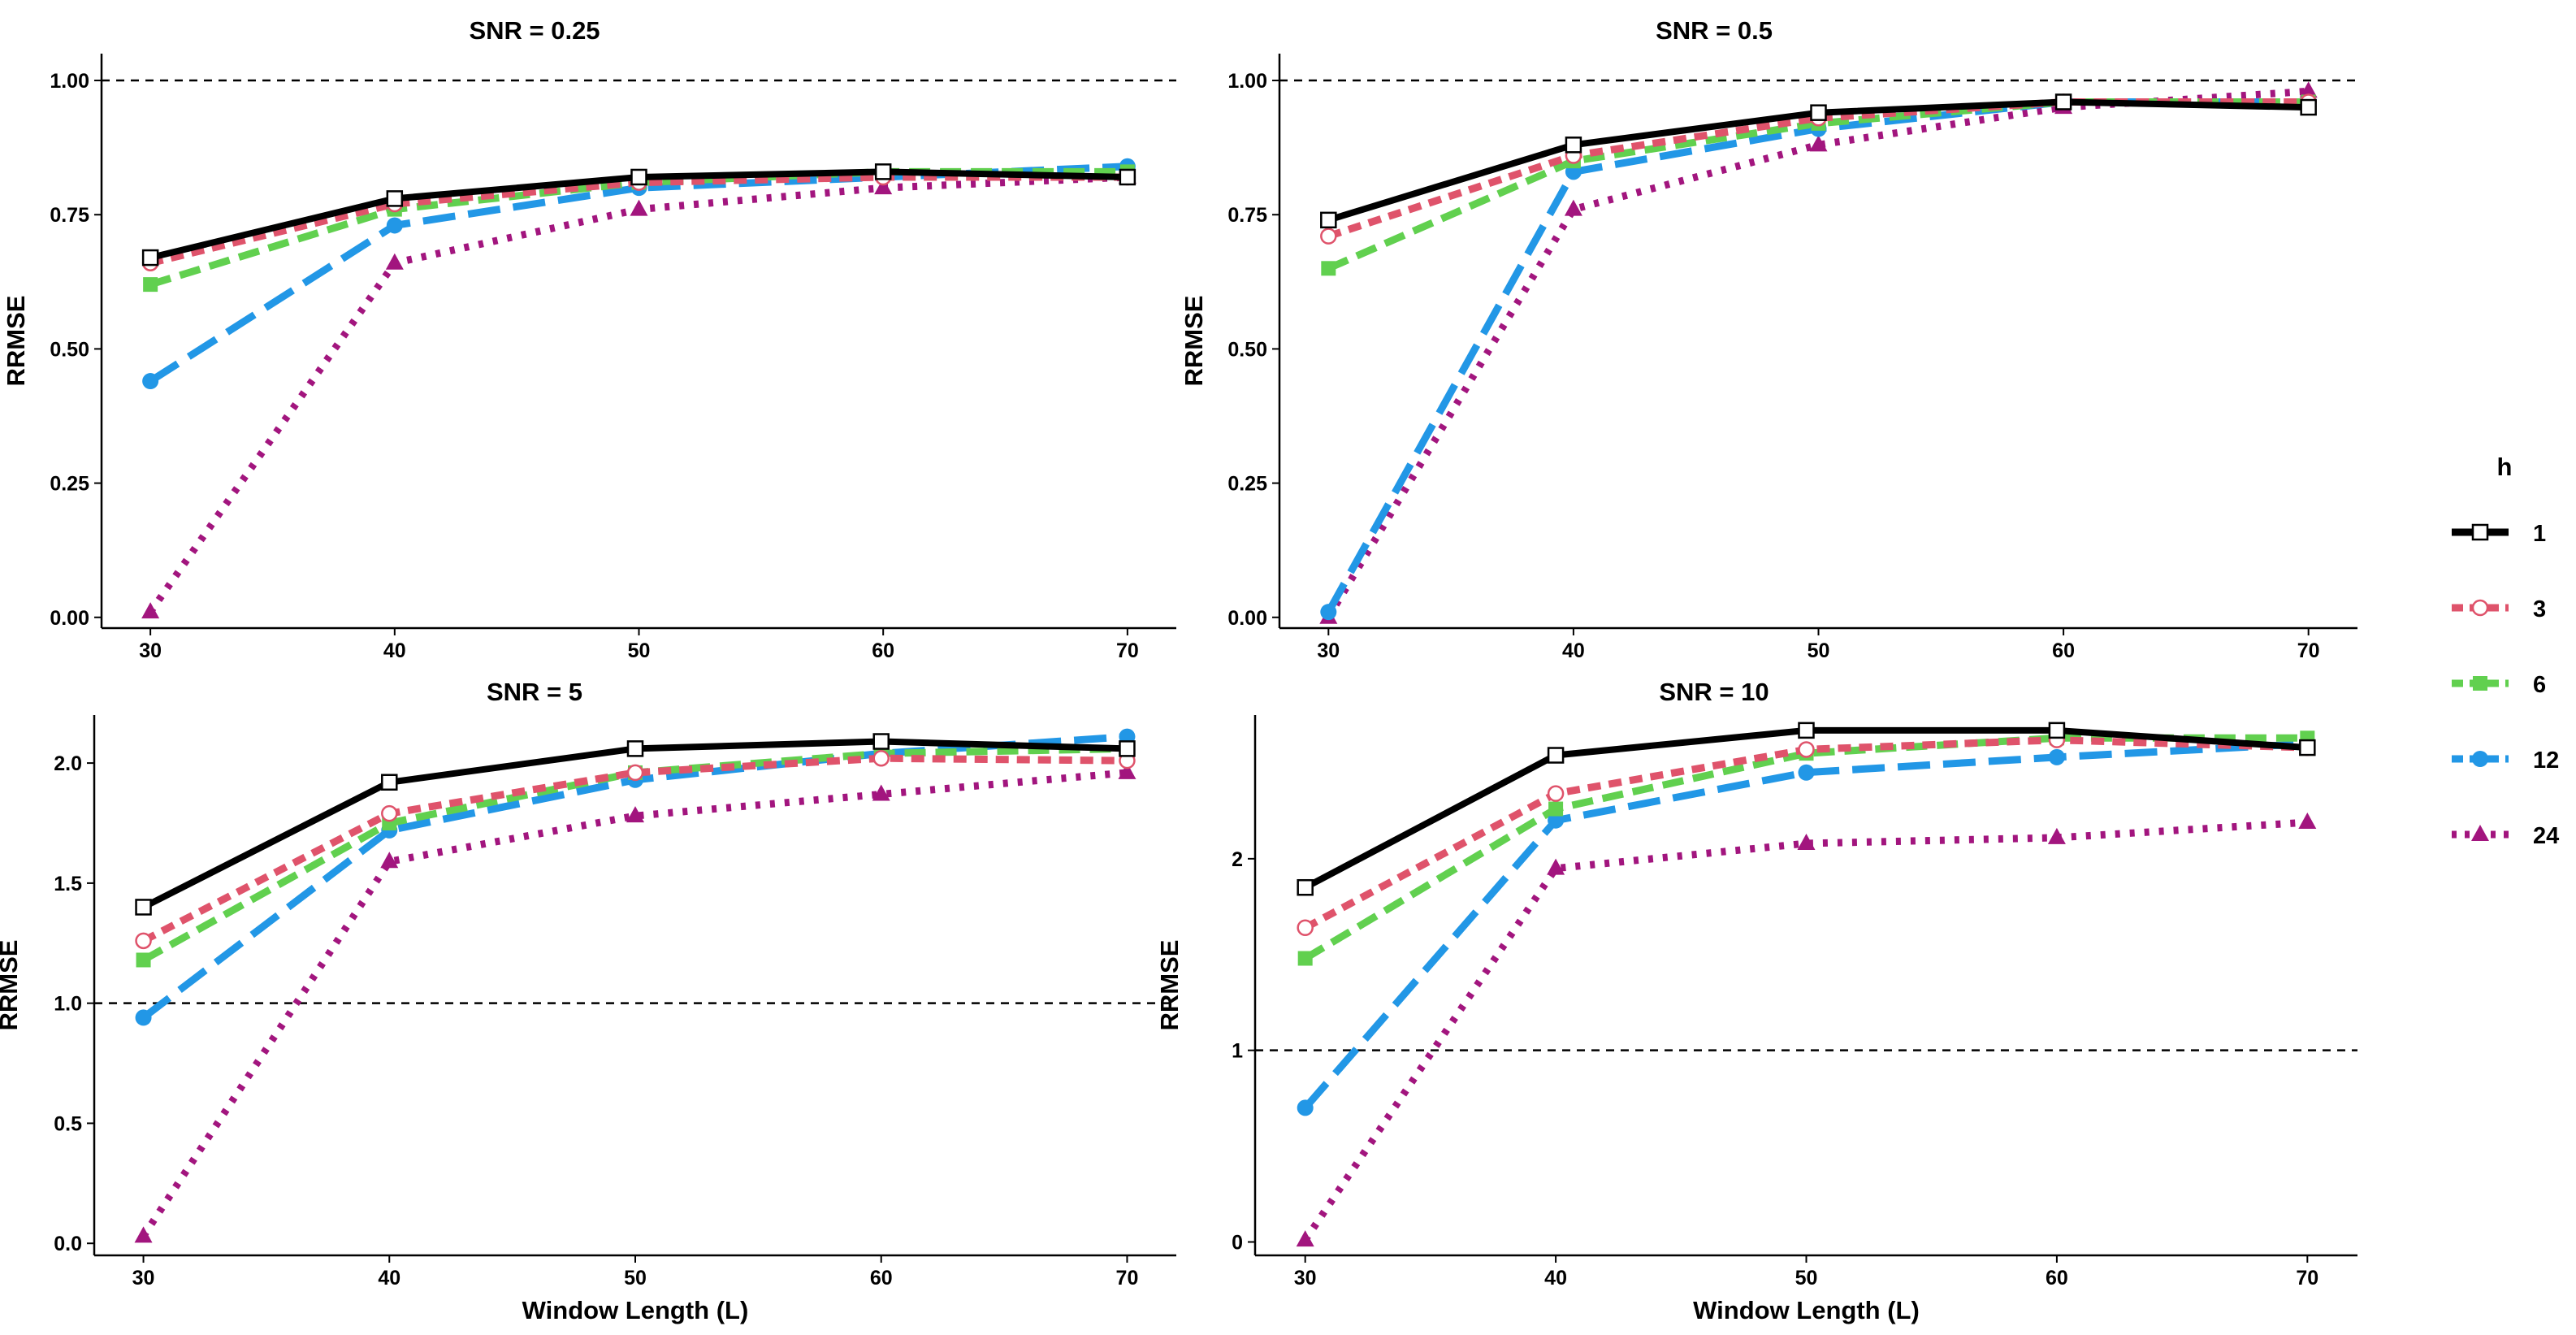 This screenshot has height=1335, width=2576. Describe the element at coordinates (1237, 859) in the screenshot. I see `y-tick-label: 2` at that location.